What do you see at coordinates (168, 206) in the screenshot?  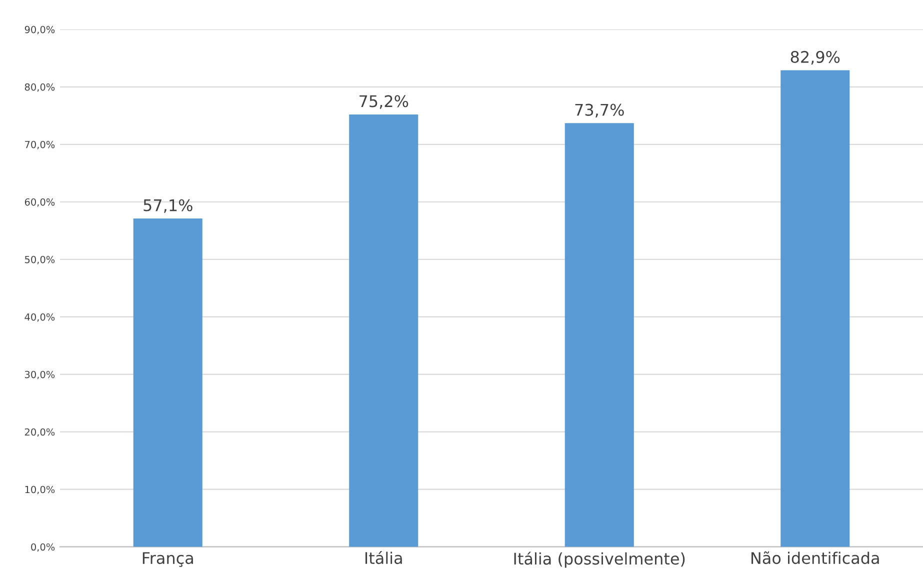 I see `data-label: 57,1%` at bounding box center [168, 206].